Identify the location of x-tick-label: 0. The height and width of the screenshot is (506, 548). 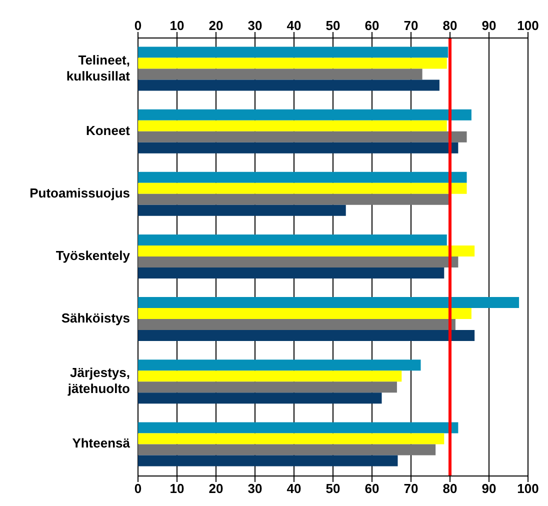
(138, 25).